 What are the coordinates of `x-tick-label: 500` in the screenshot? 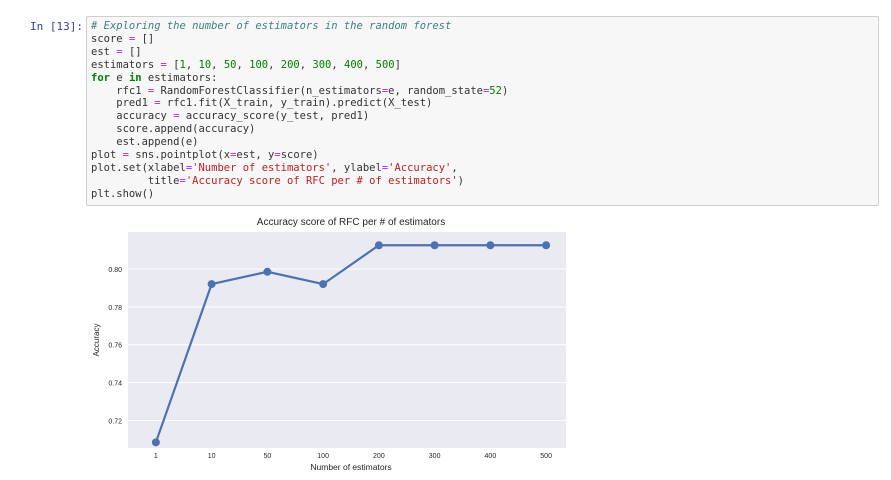 It's located at (546, 456).